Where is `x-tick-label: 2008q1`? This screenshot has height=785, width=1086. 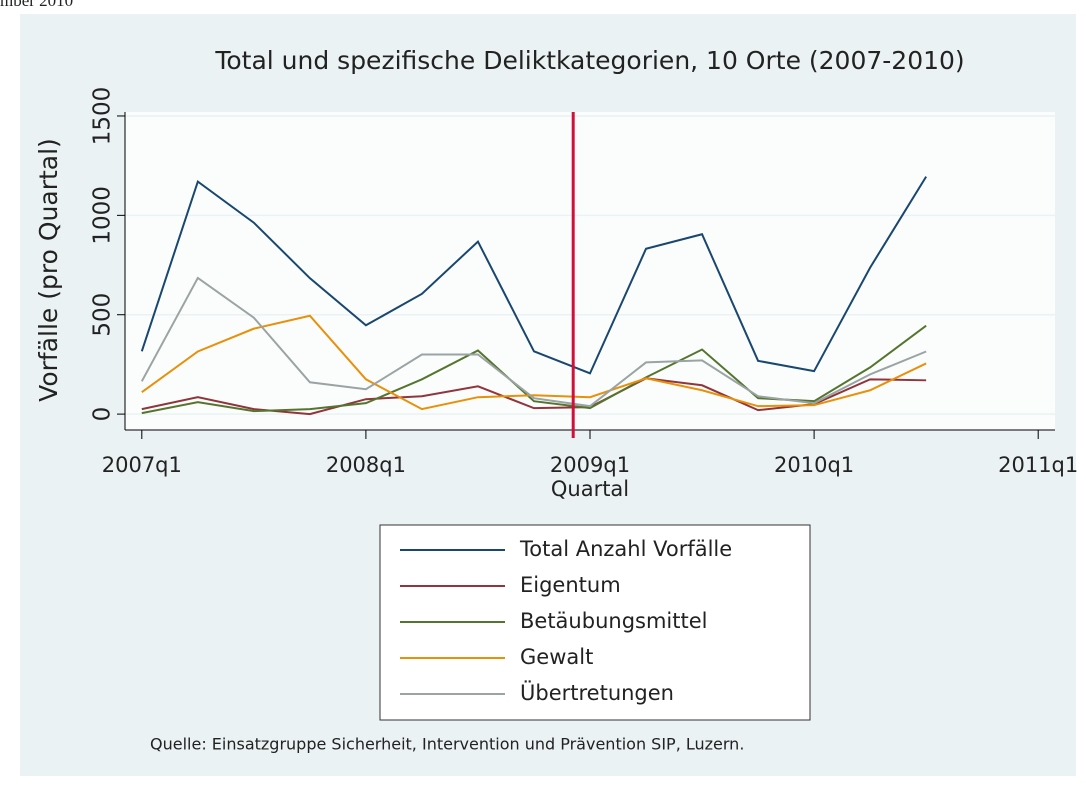
x-tick-label: 2008q1 is located at coordinates (366, 465).